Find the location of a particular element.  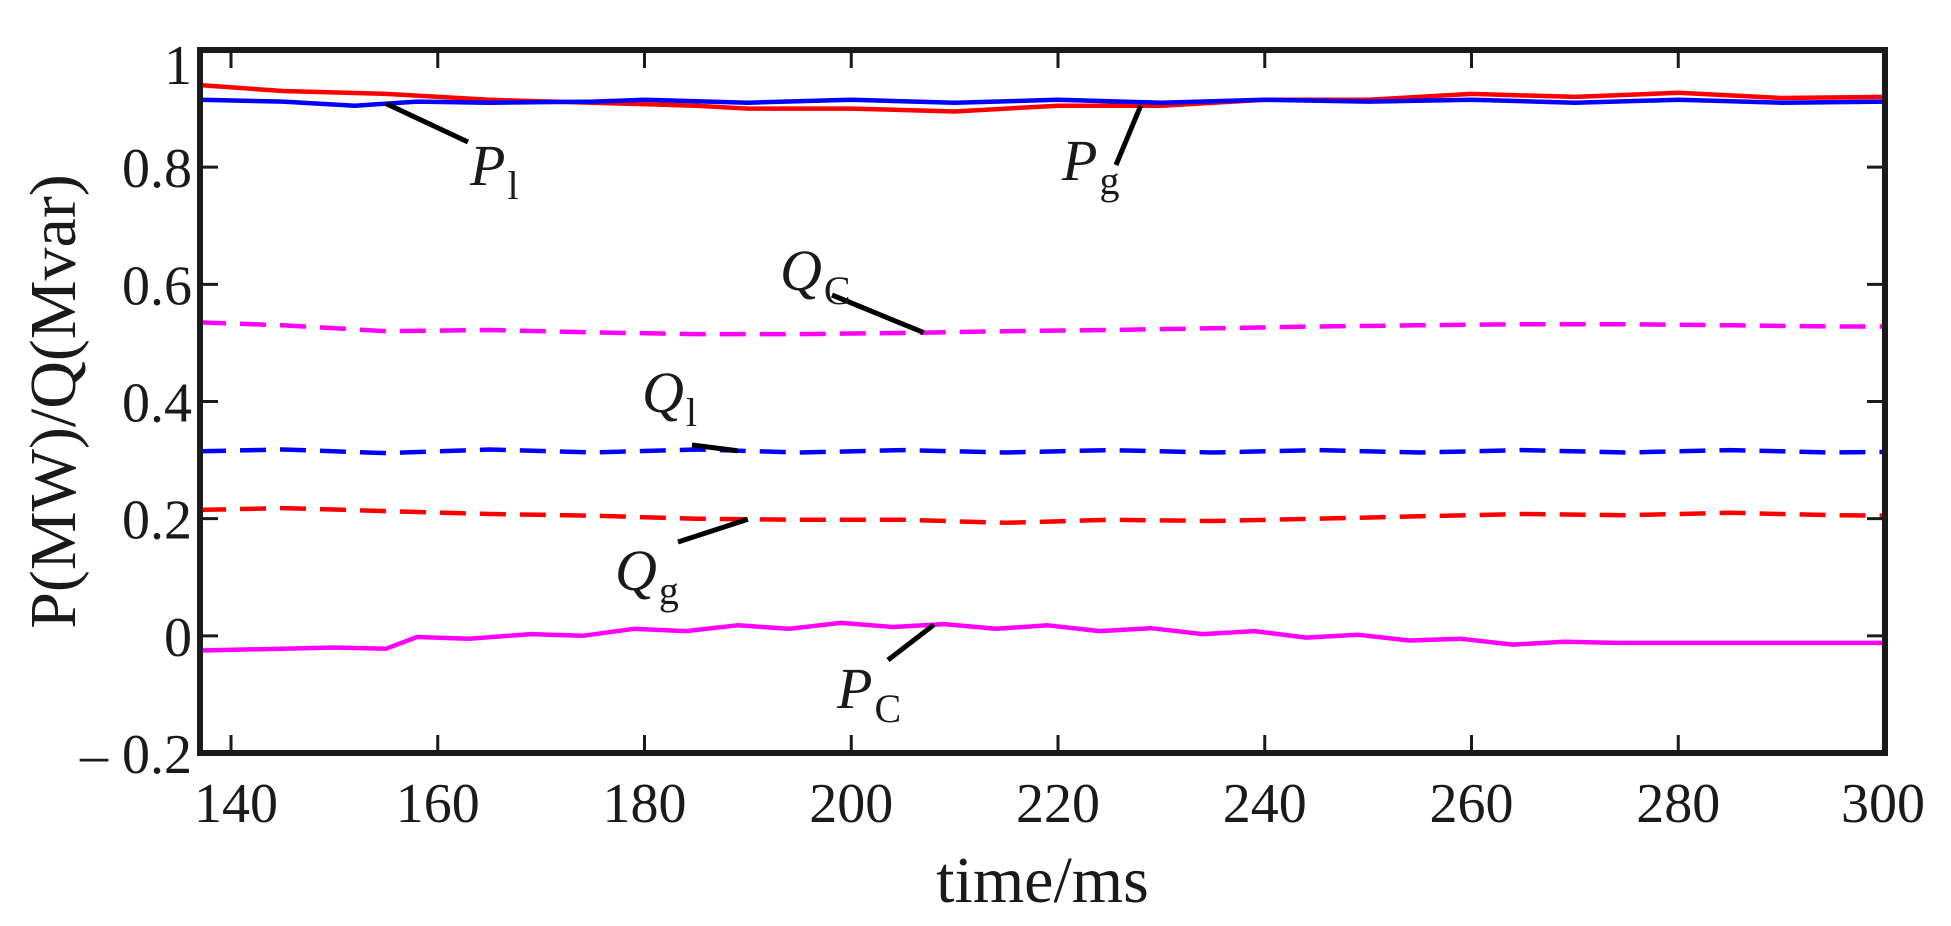

annotation-label-p-g: Pg is located at coordinates (1090, 165).